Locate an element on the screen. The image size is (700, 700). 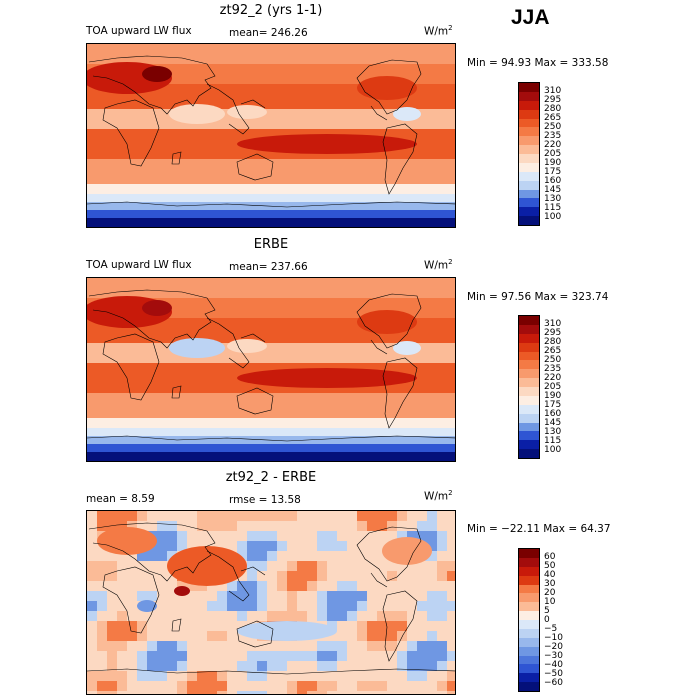
colorbar-tick-label: −40 is located at coordinates (553, 664).